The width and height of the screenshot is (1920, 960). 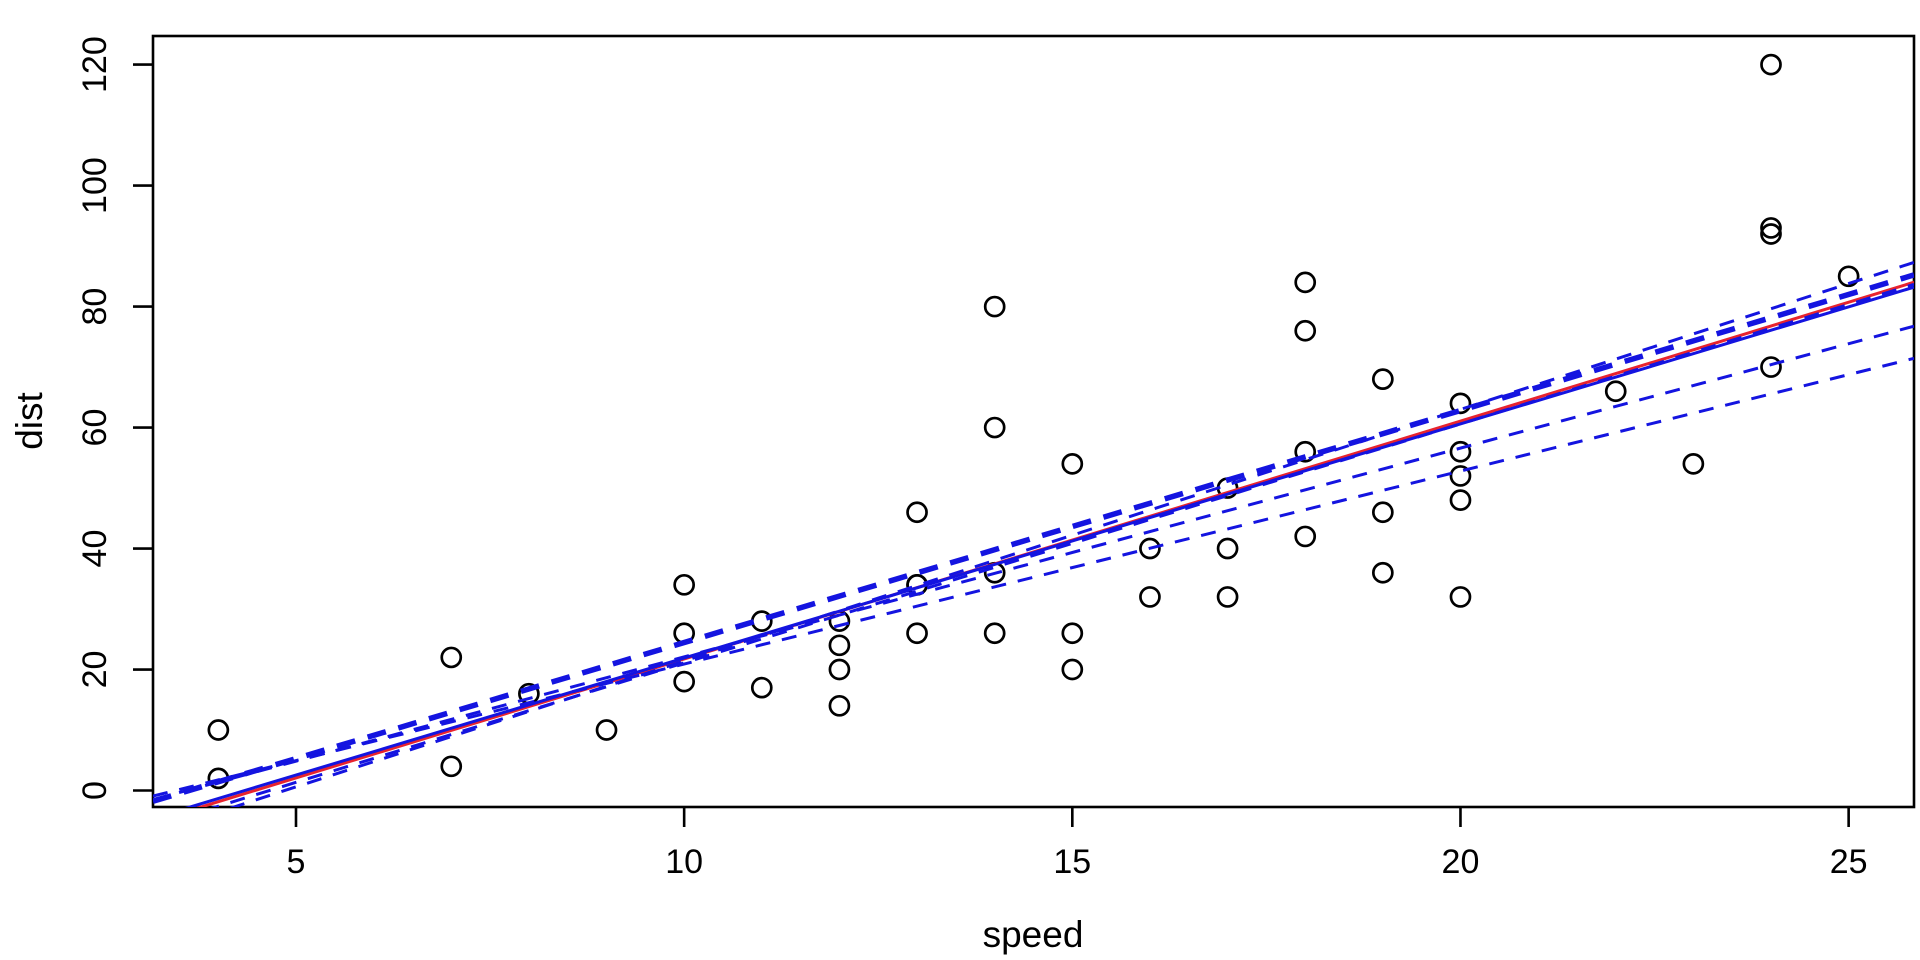 I want to click on y-axis-ticks: 0 20 40 60 80 100 120, so click(x=114, y=418).